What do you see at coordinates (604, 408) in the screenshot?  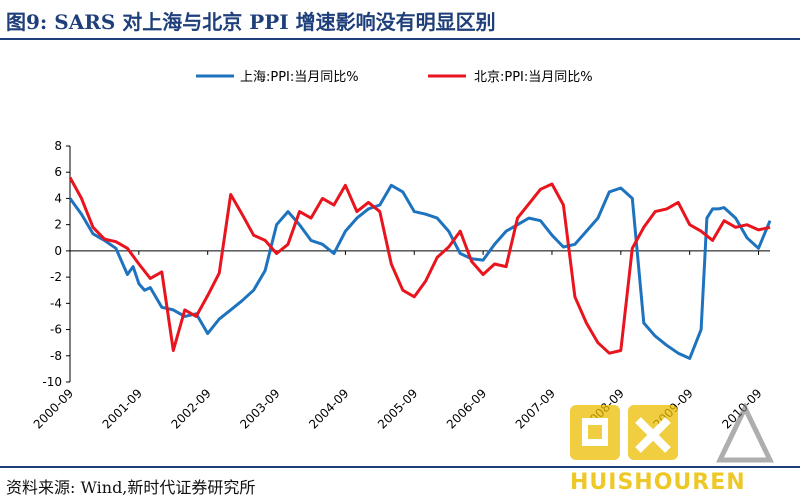 I see `x-tick-label: 2008-09` at bounding box center [604, 408].